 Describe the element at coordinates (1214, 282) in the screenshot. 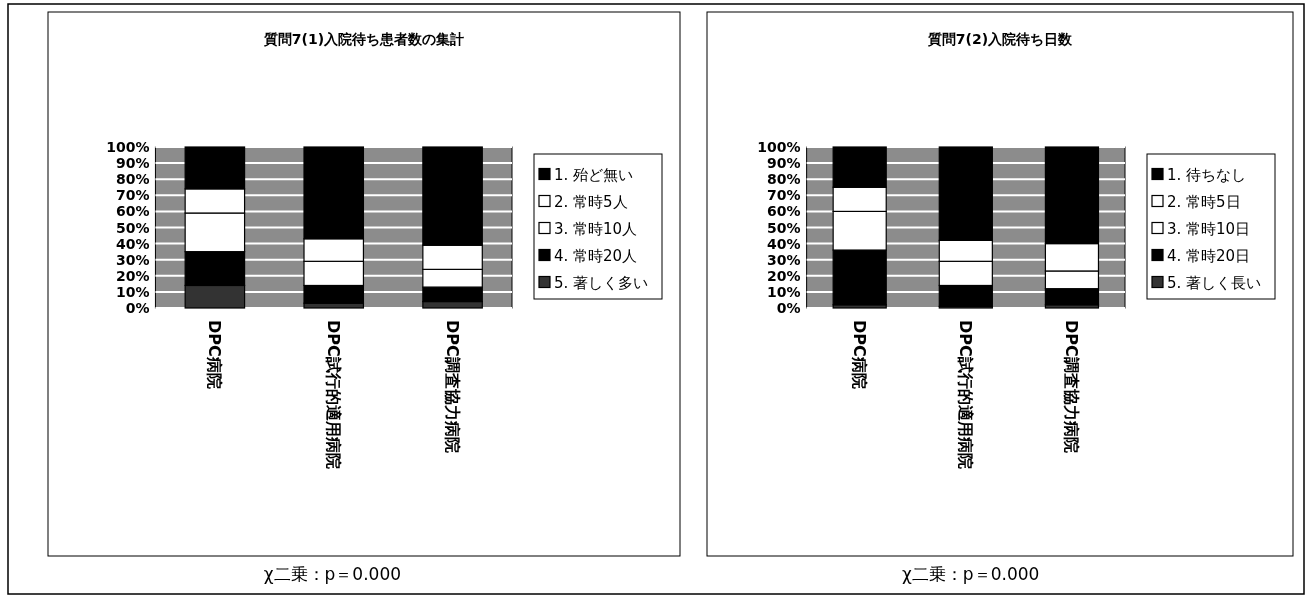

I see `legend-label: 5. 著しく長い` at that location.